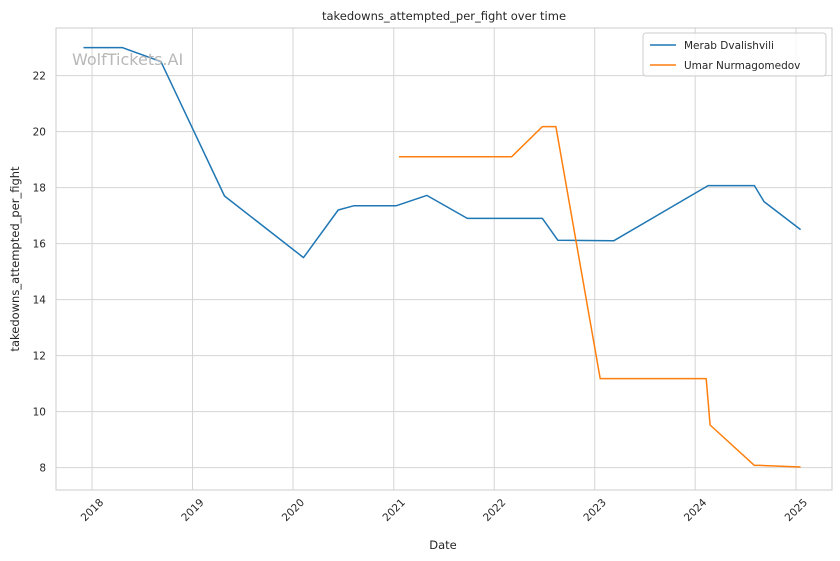  Describe the element at coordinates (696, 510) in the screenshot. I see `x-tick-label: 2024` at that location.